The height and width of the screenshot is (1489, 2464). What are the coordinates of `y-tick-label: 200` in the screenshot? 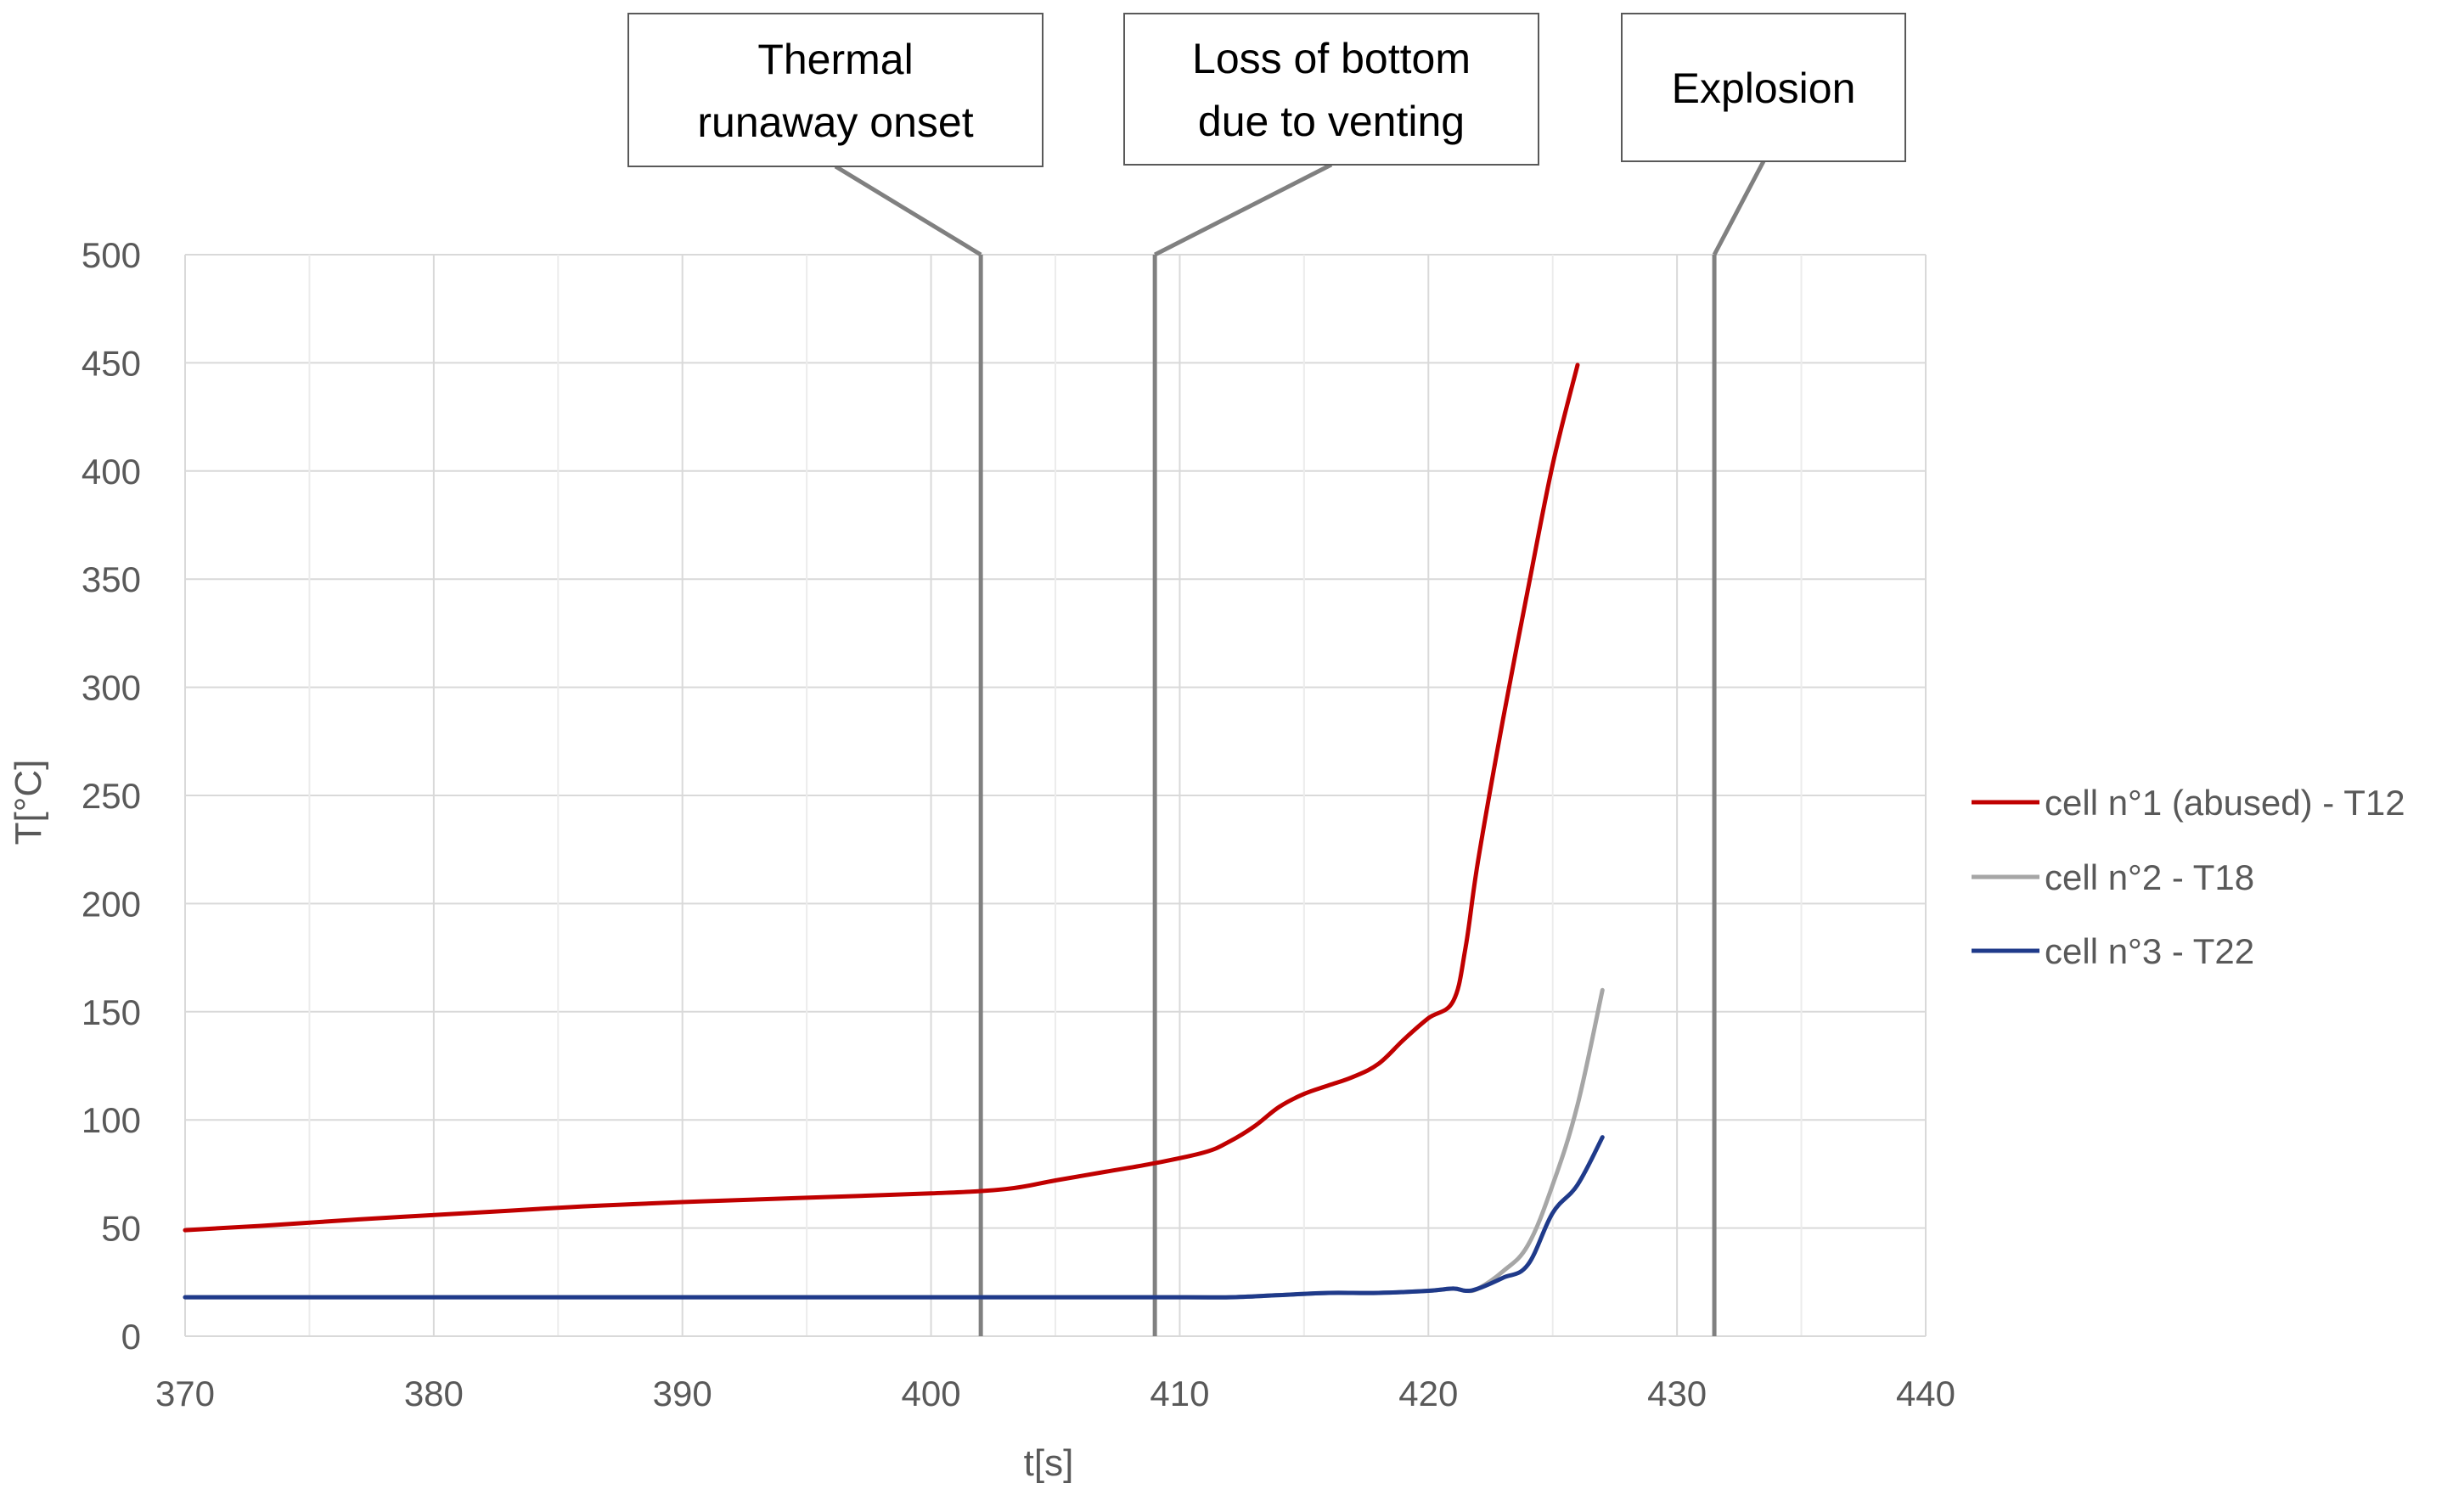 It's located at (111, 904).